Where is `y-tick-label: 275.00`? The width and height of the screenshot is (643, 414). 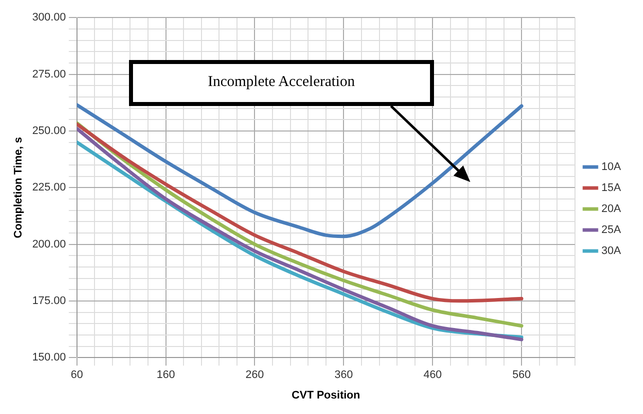
y-tick-label: 275.00 is located at coordinates (49, 74).